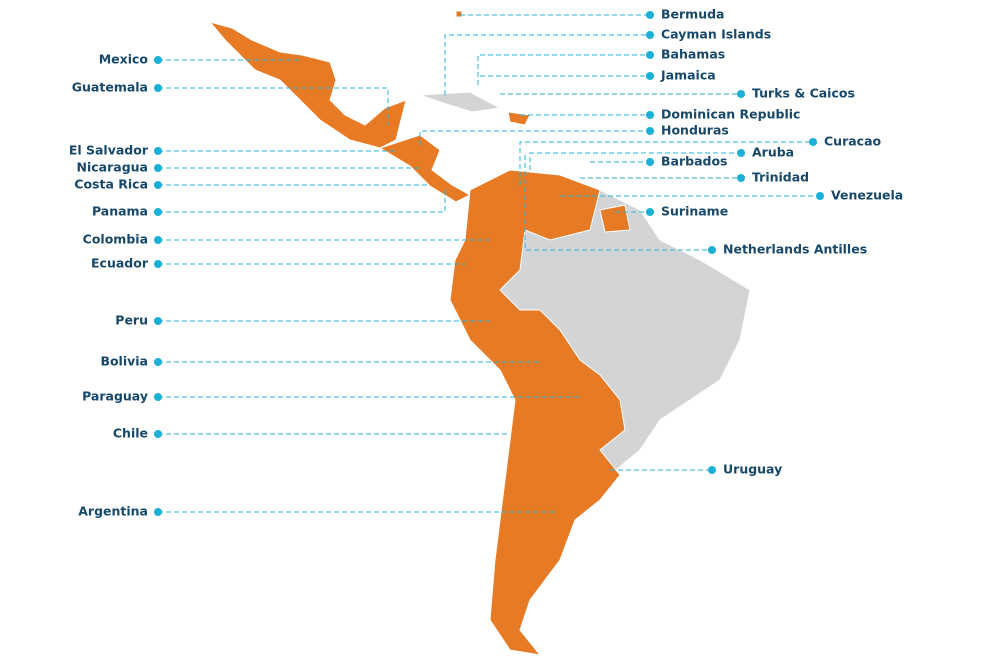  Describe the element at coordinates (752, 469) in the screenshot. I see `country-label: Uruguay` at that location.